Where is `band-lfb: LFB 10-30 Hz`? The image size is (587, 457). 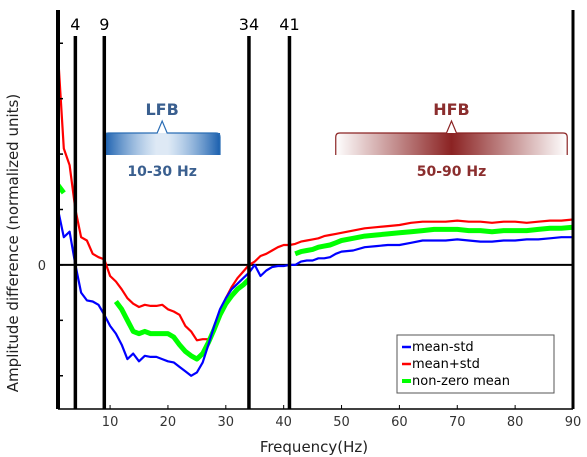 band-lfb: LFB 10-30 Hz is located at coordinates (162, 140).